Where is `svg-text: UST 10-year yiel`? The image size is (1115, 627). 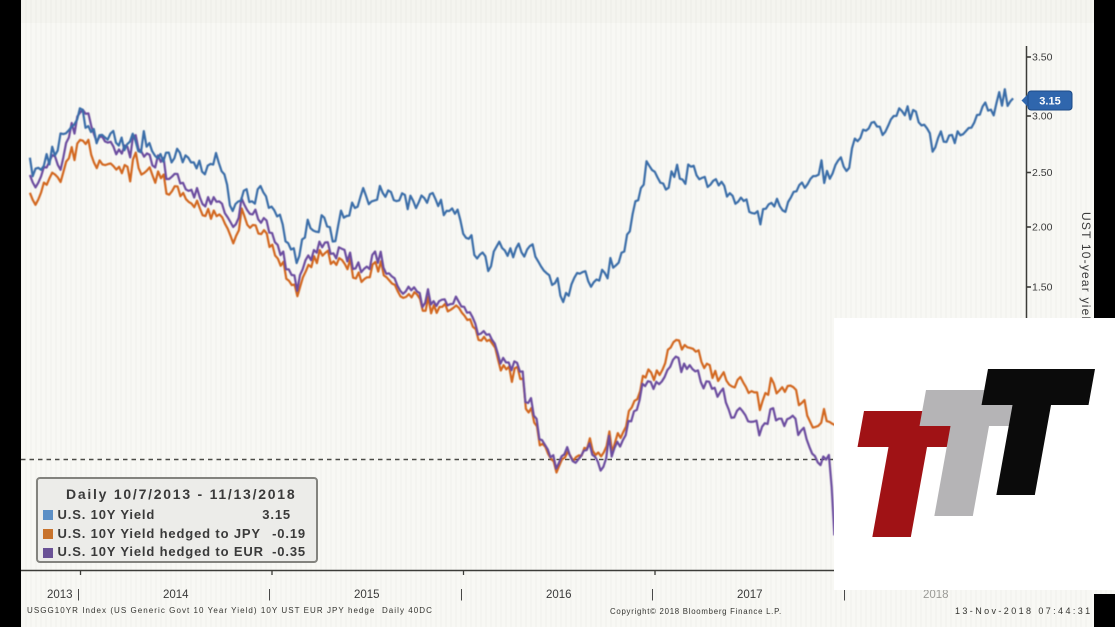 svg-text: UST 10-year yiel is located at coordinates (1086, 266).